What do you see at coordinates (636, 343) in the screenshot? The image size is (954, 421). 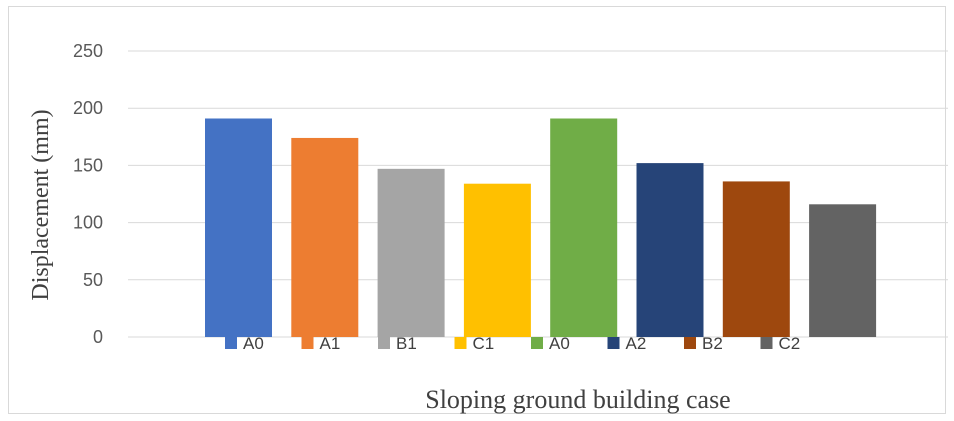 I see `legend-label: A2` at bounding box center [636, 343].